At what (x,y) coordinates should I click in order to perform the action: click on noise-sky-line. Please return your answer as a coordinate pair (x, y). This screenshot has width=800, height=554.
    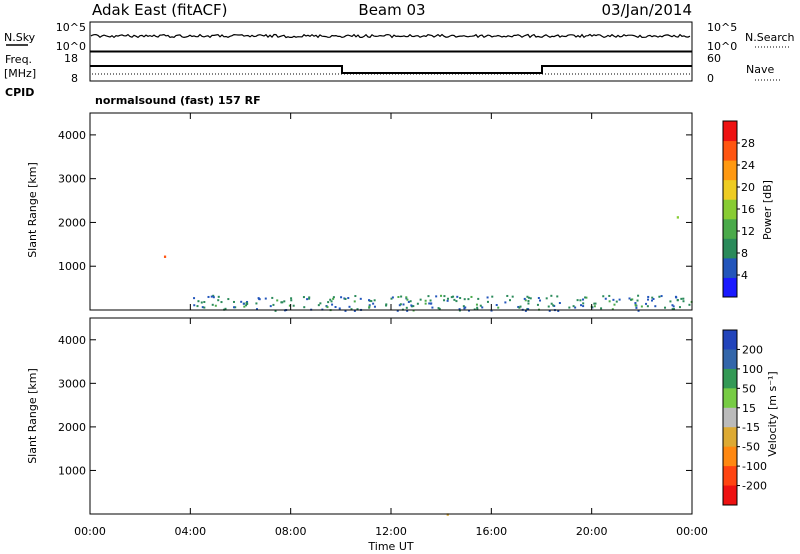
    Looking at the image, I should click on (390, 36).